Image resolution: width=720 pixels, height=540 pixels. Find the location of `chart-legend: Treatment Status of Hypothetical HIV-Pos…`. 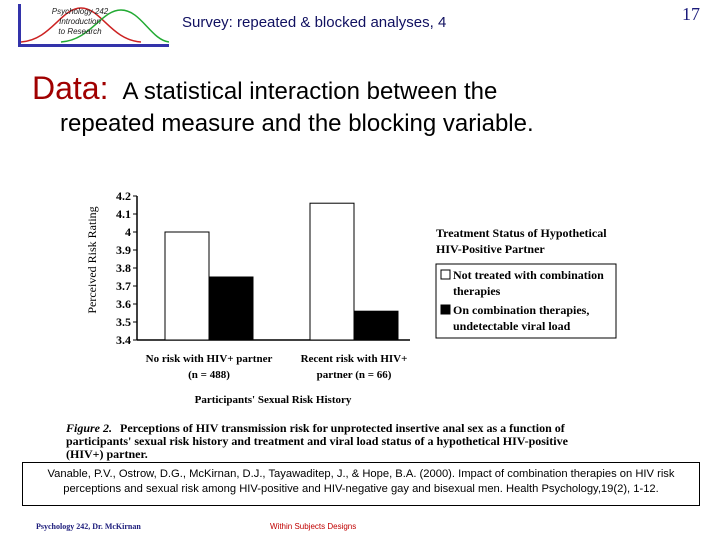

chart-legend: Treatment Status of Hypothetical HIV-Pos… is located at coordinates (526, 282).